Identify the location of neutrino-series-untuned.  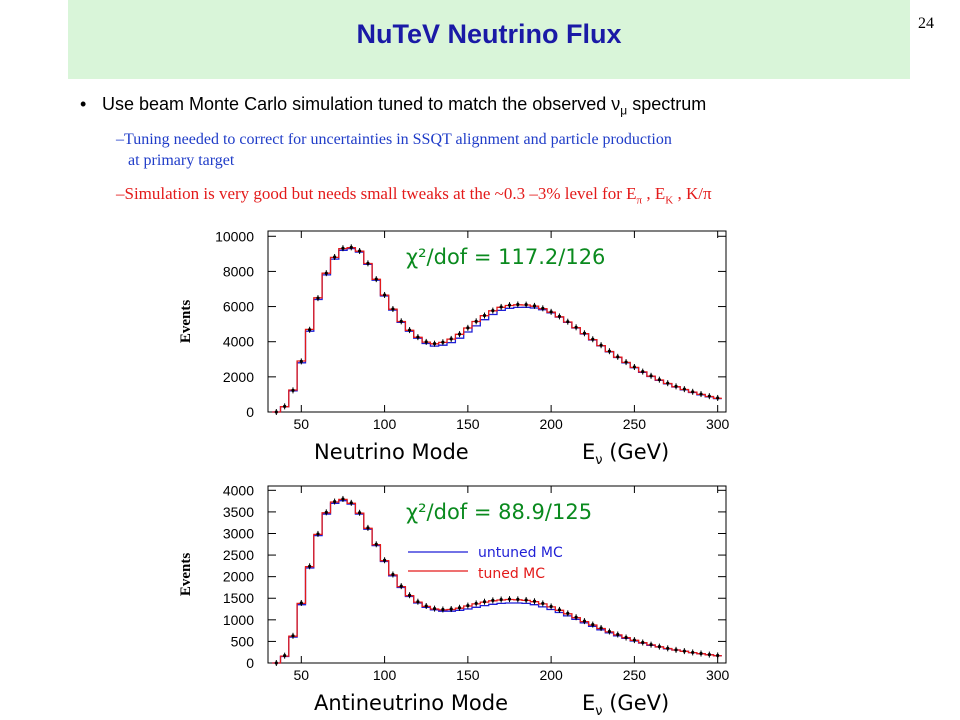
(497, 330).